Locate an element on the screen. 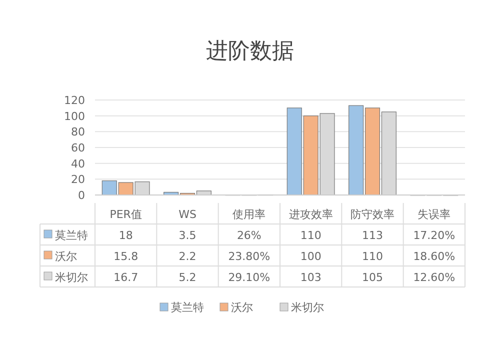 This screenshot has width=500, height=362. data-label: 18 is located at coordinates (125, 235).